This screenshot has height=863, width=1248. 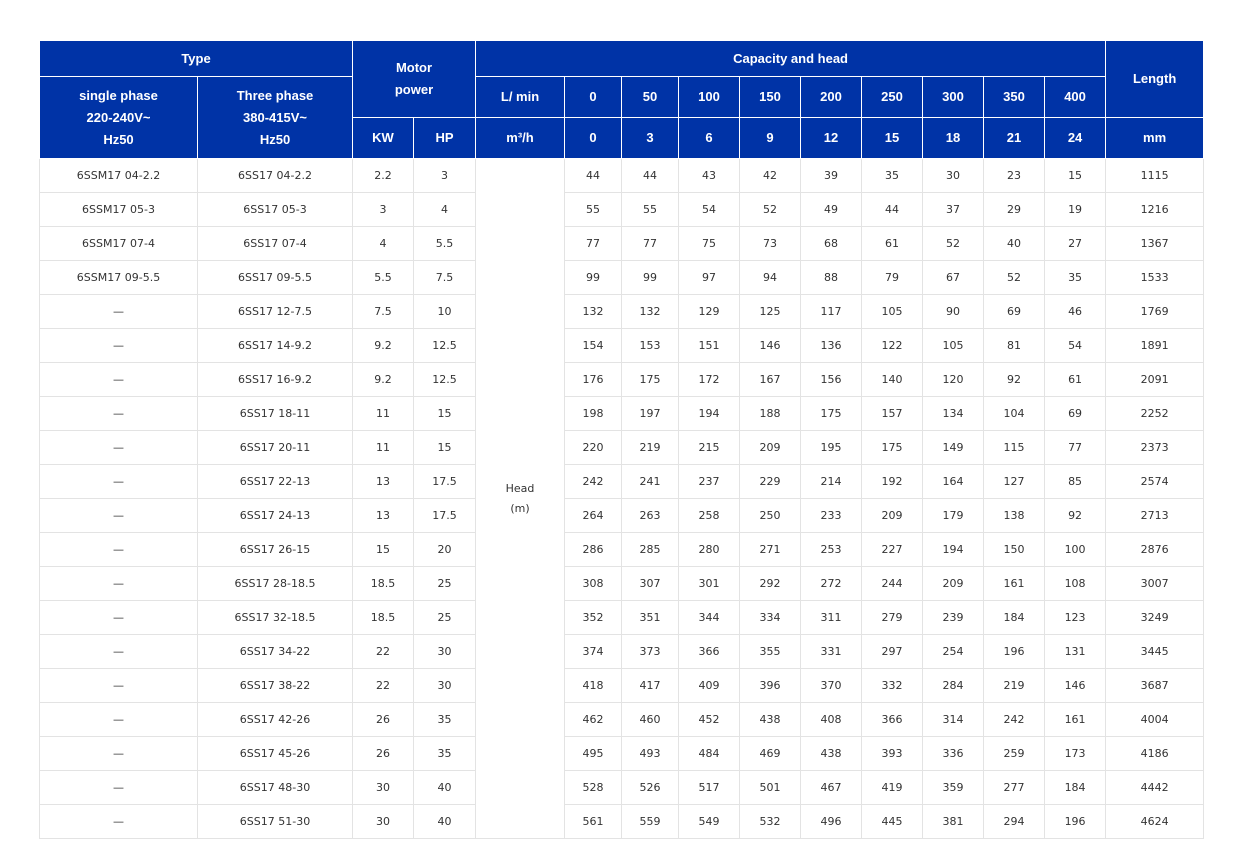 I want to click on head-value: 138, so click(x=1014, y=515).